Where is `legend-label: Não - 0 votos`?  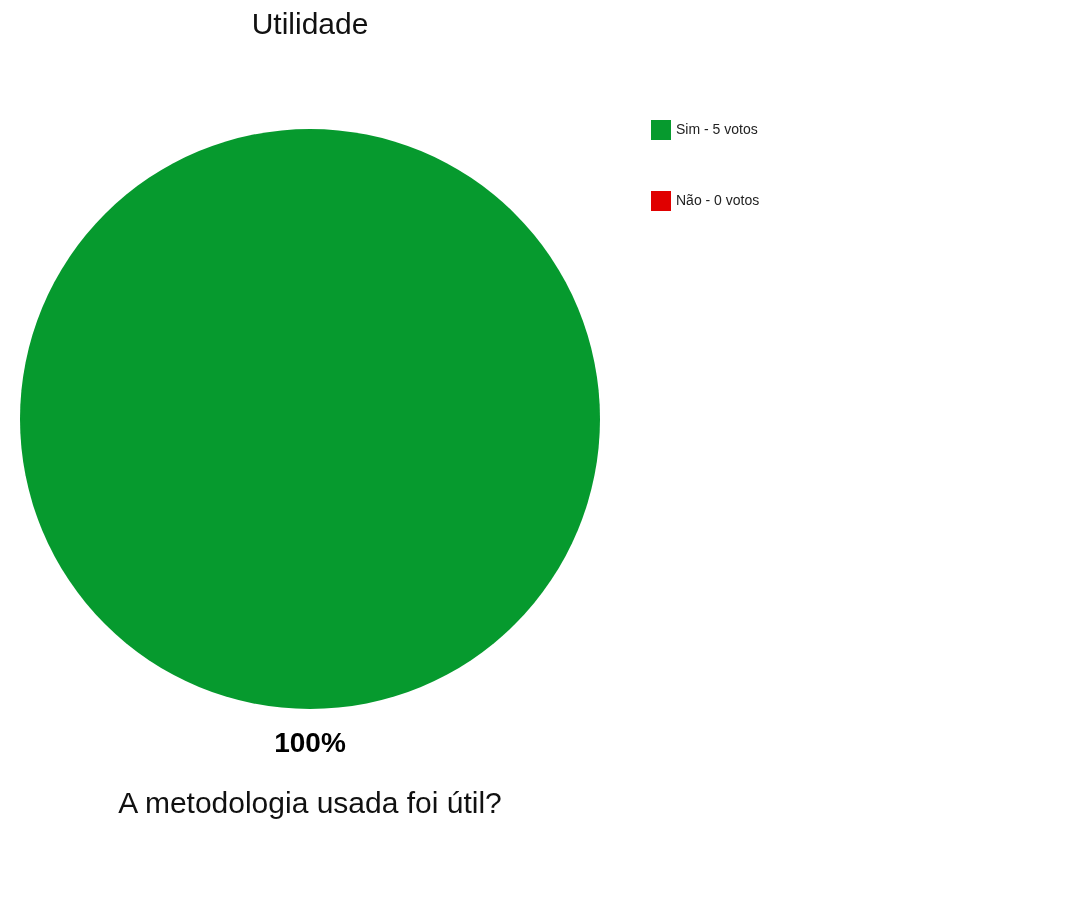
legend-label: Não - 0 votos is located at coordinates (718, 200).